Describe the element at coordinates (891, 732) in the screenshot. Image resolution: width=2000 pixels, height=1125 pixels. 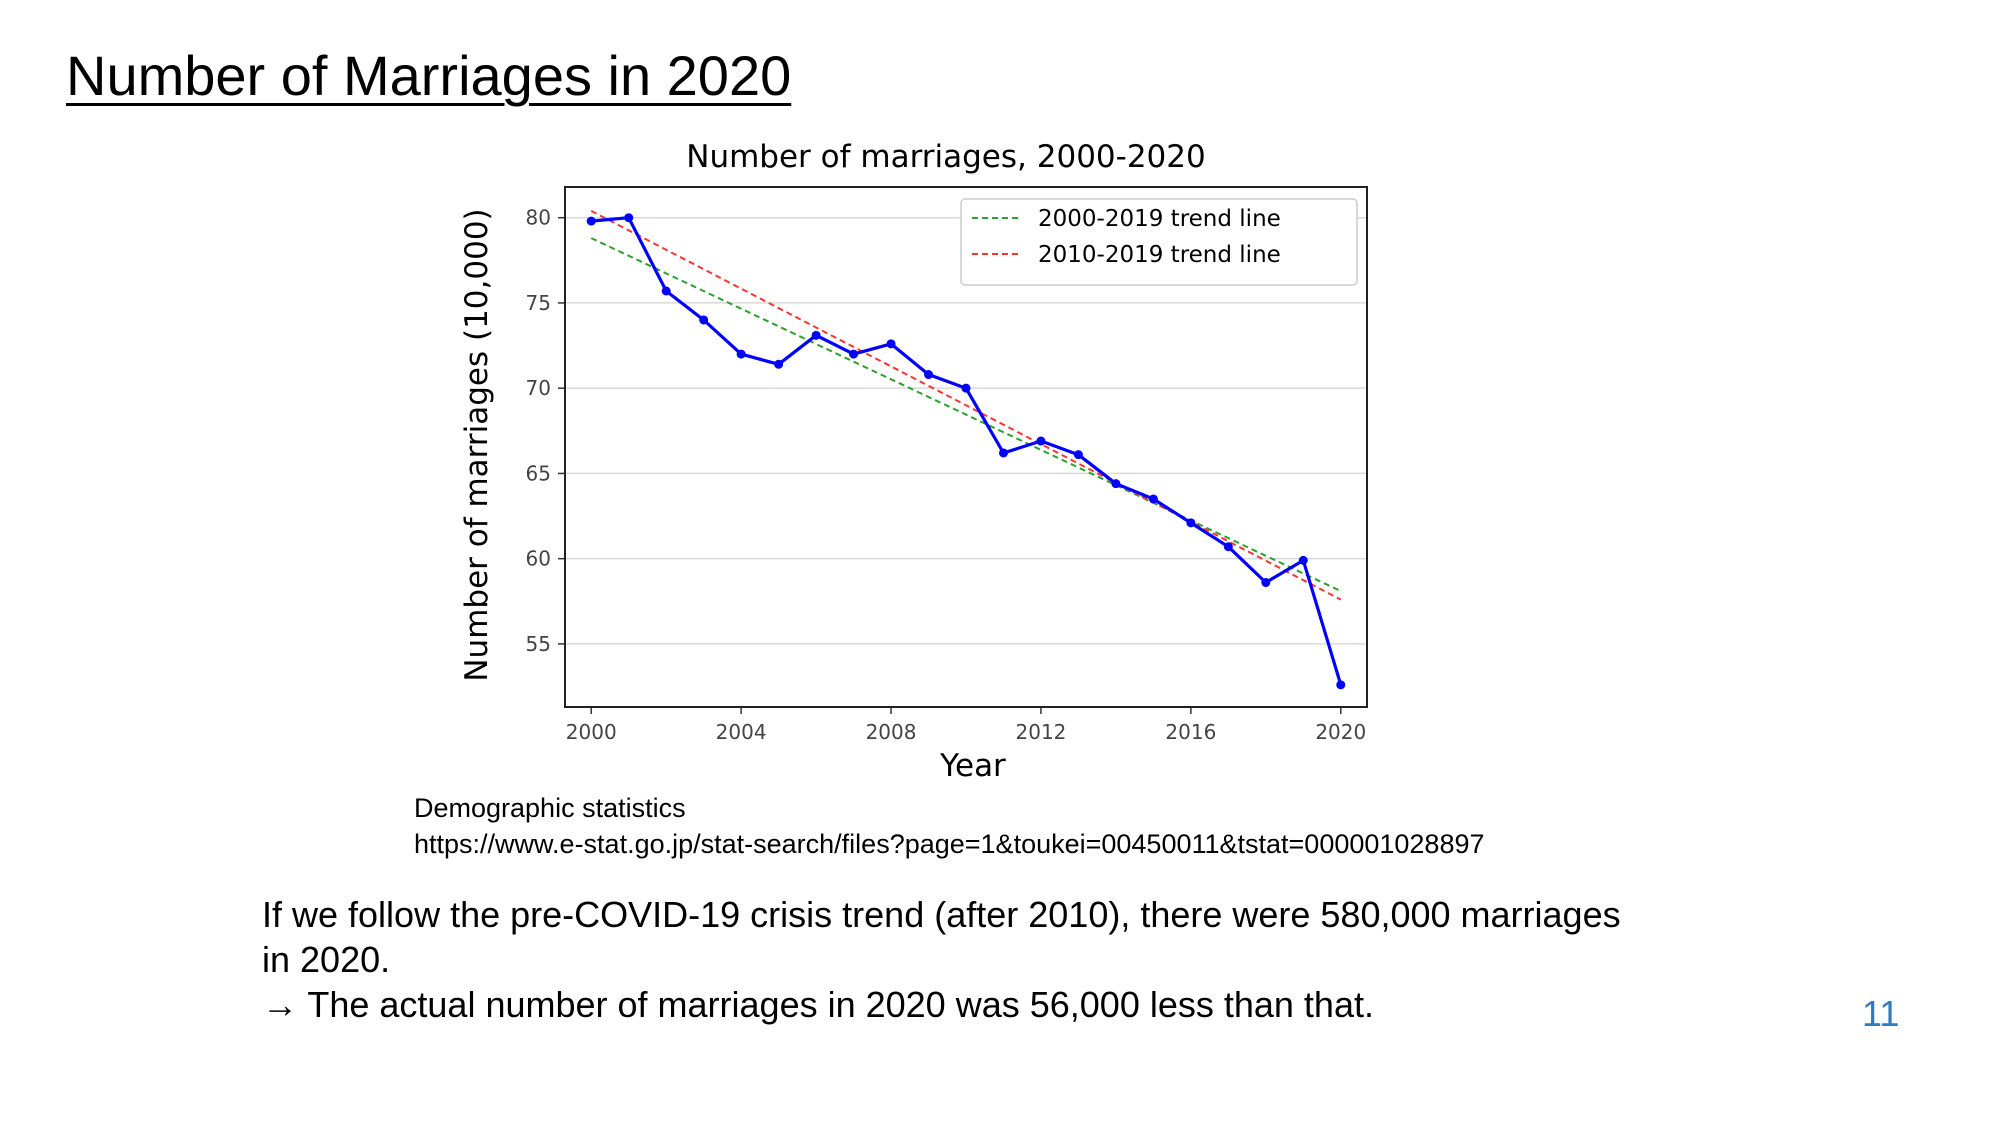
I see `x-tick-label: 2008` at that location.